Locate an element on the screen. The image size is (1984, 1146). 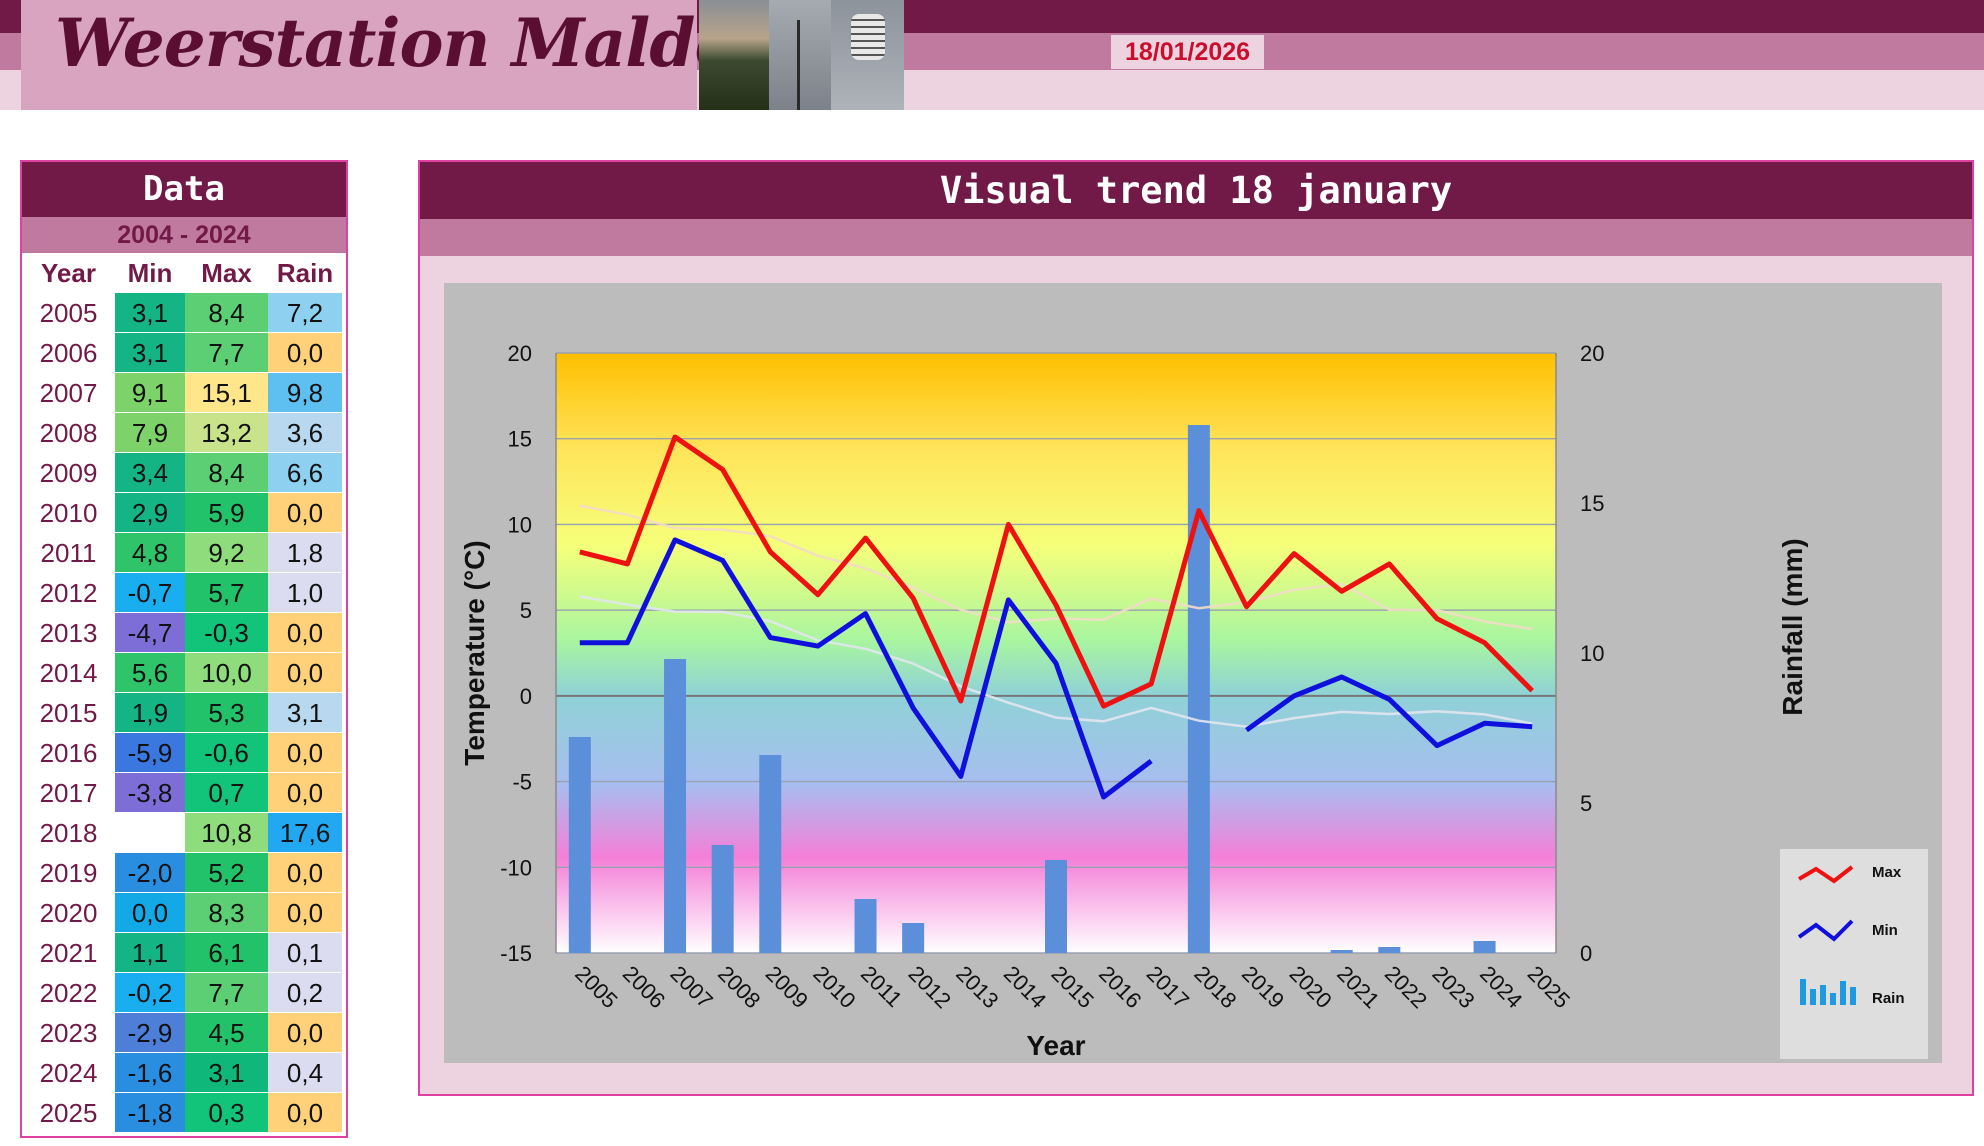
x-tick-label: 2021 is located at coordinates (1358, 987).